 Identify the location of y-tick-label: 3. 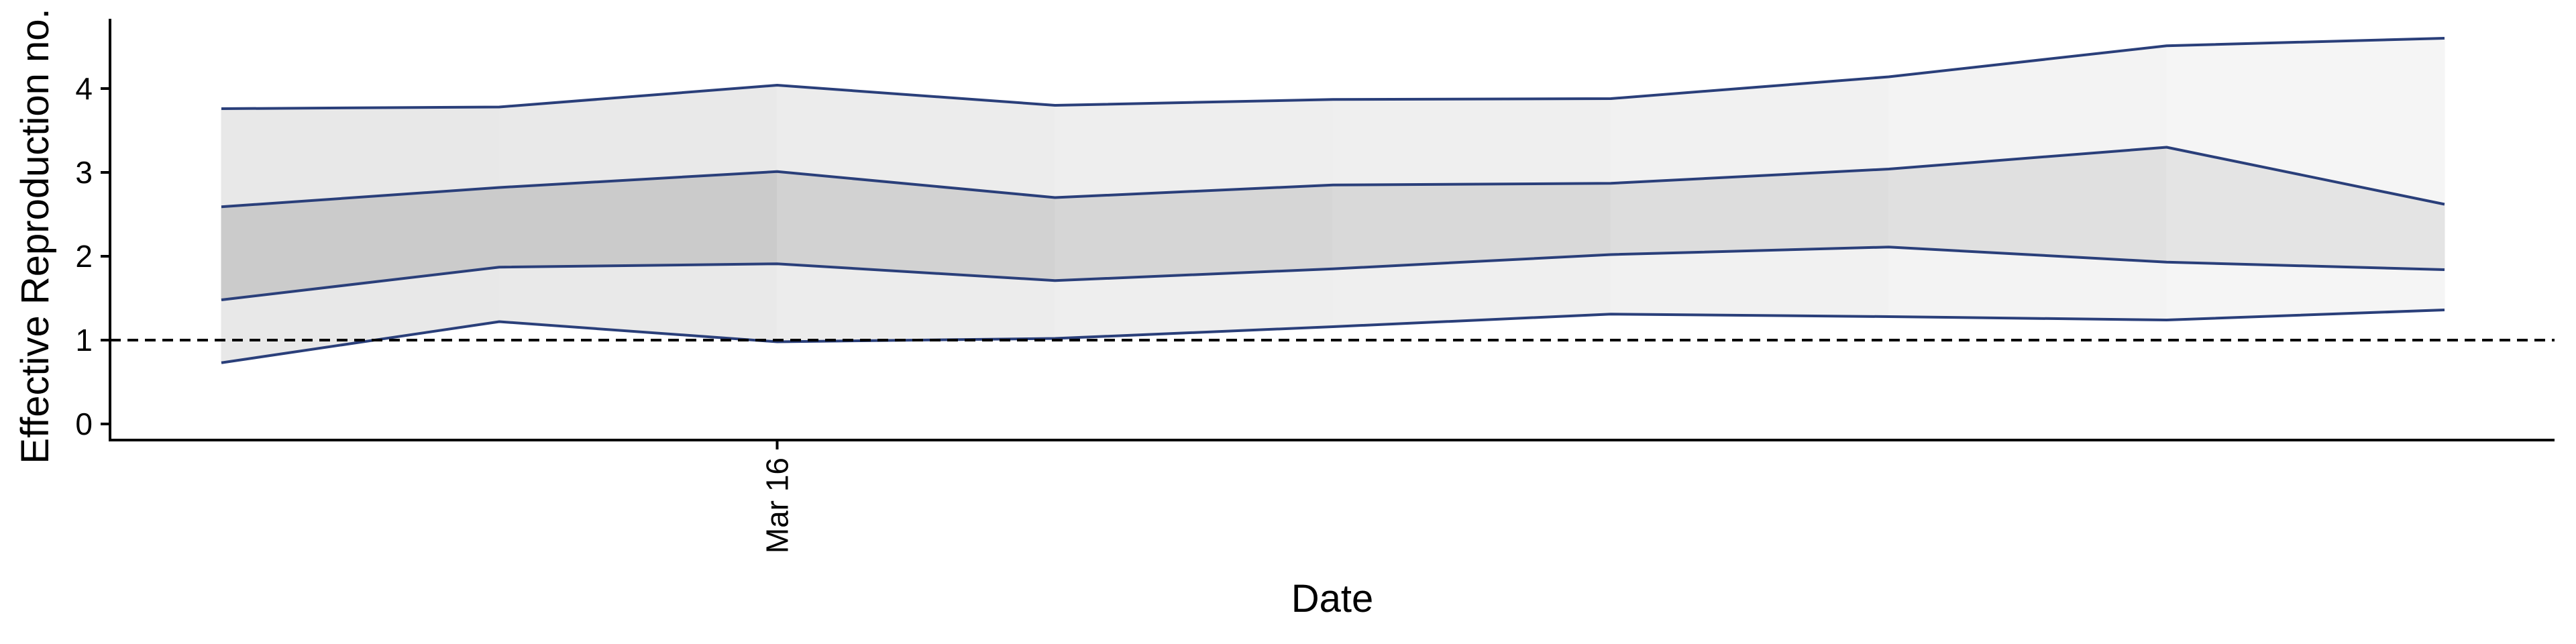
(84, 172).